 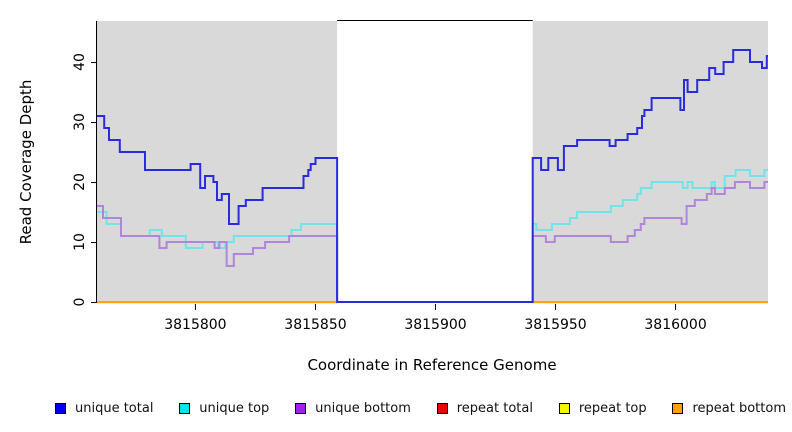 I want to click on legend-item-repeat-bottom: repeat bottom, so click(x=729, y=408).